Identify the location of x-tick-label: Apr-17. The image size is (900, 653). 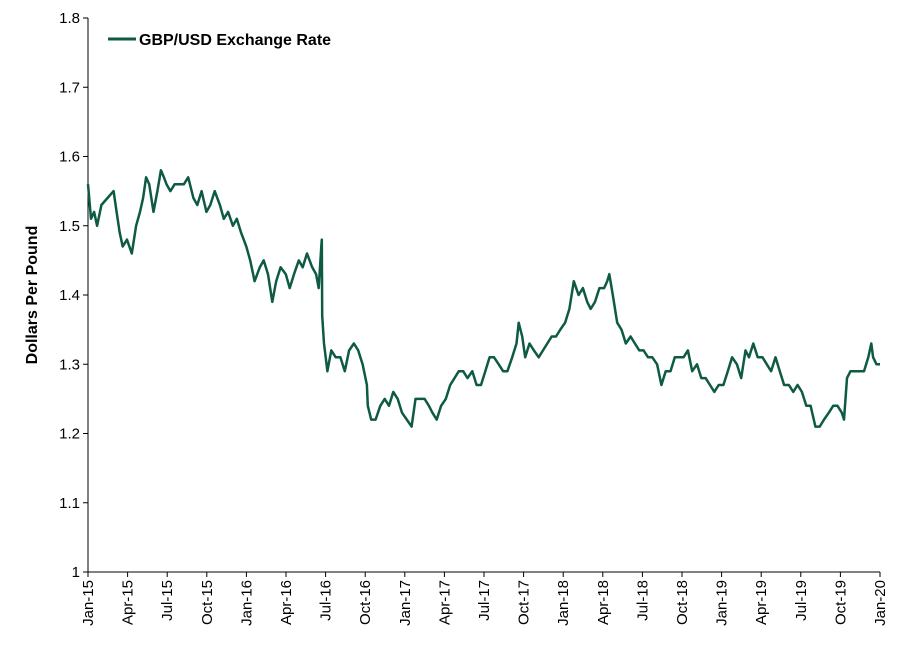
(444, 602).